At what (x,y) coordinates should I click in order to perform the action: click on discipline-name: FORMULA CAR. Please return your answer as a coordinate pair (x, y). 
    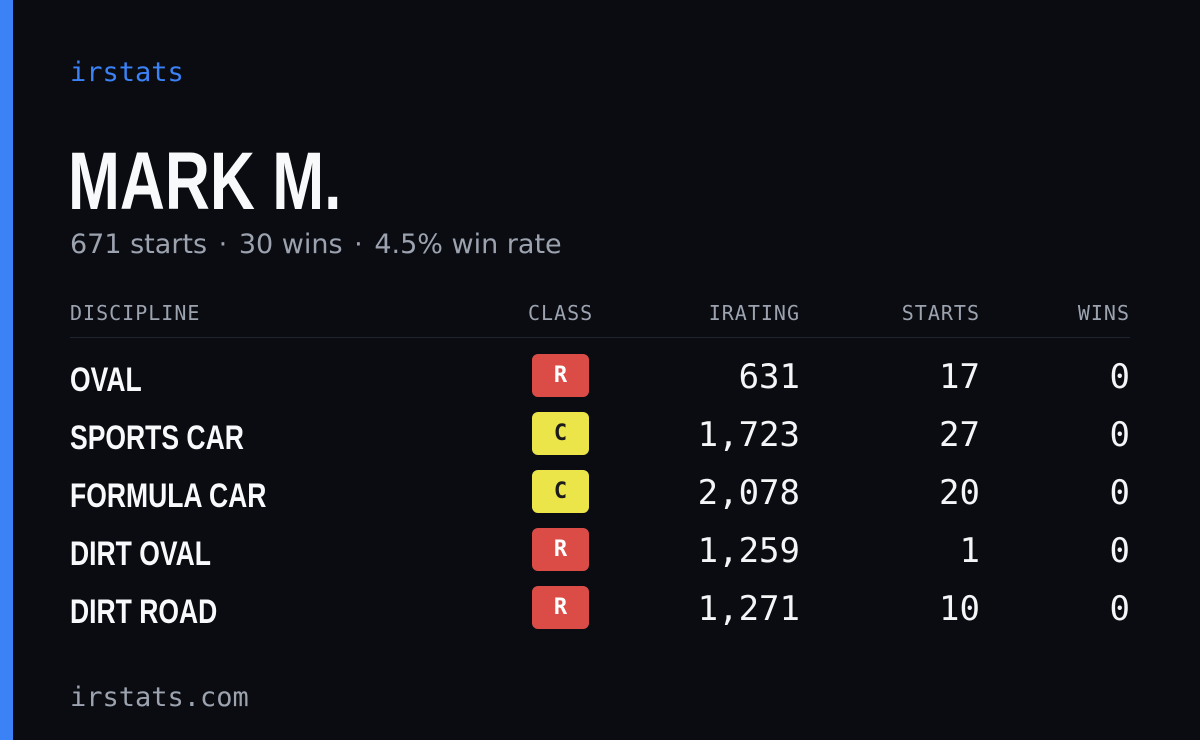
    Looking at the image, I should click on (168, 496).